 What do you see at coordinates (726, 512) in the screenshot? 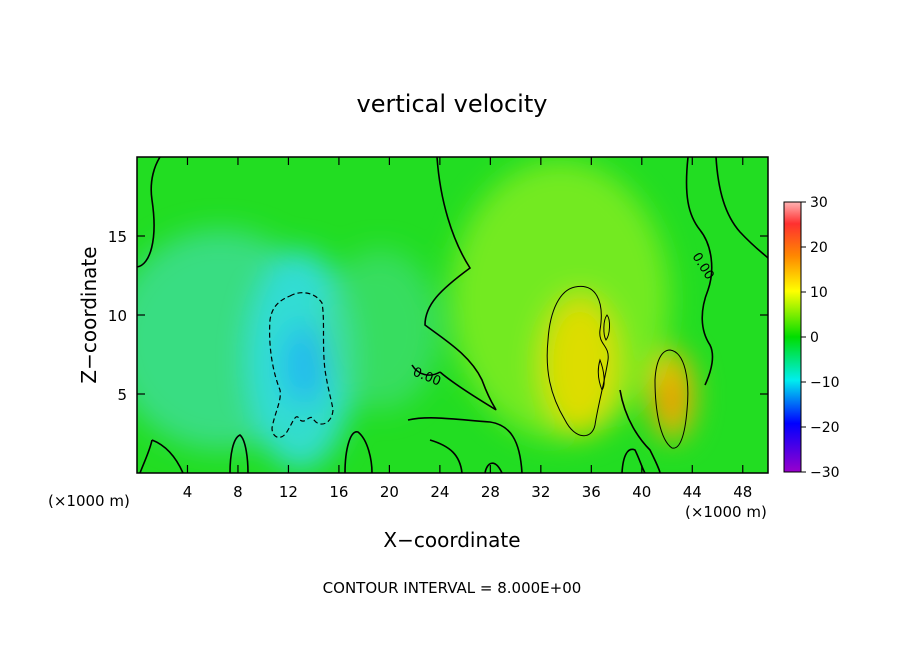
I see `x-unit-right: (×1000 m)` at bounding box center [726, 512].